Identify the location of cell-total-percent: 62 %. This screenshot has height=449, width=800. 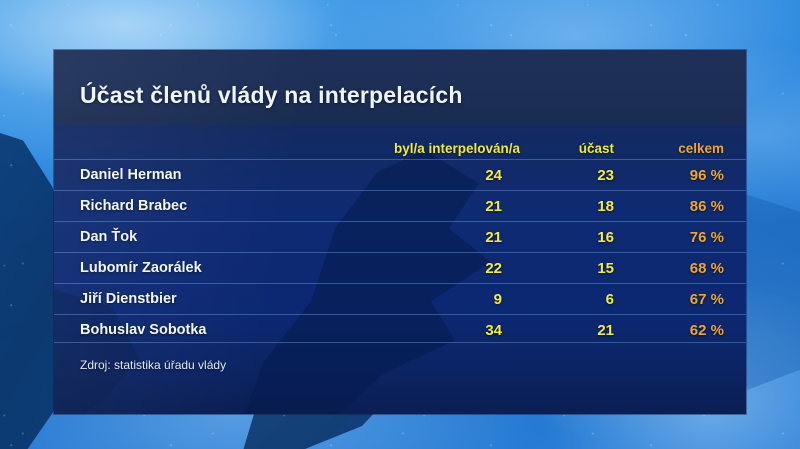
(686, 330).